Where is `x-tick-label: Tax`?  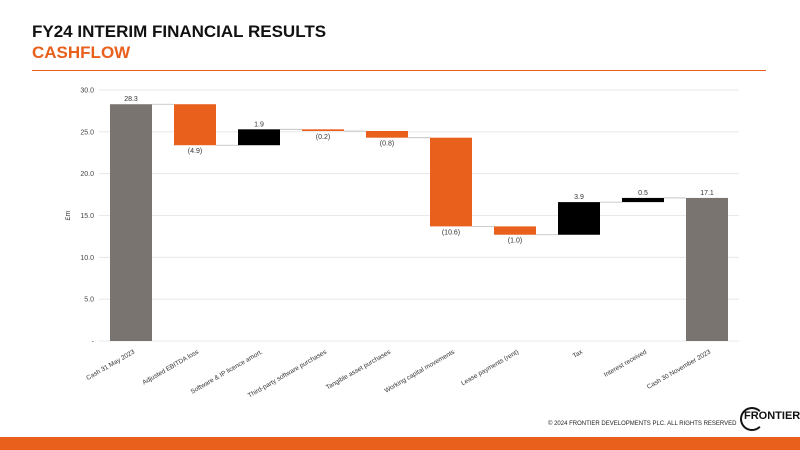 x-tick-label: Tax is located at coordinates (578, 353).